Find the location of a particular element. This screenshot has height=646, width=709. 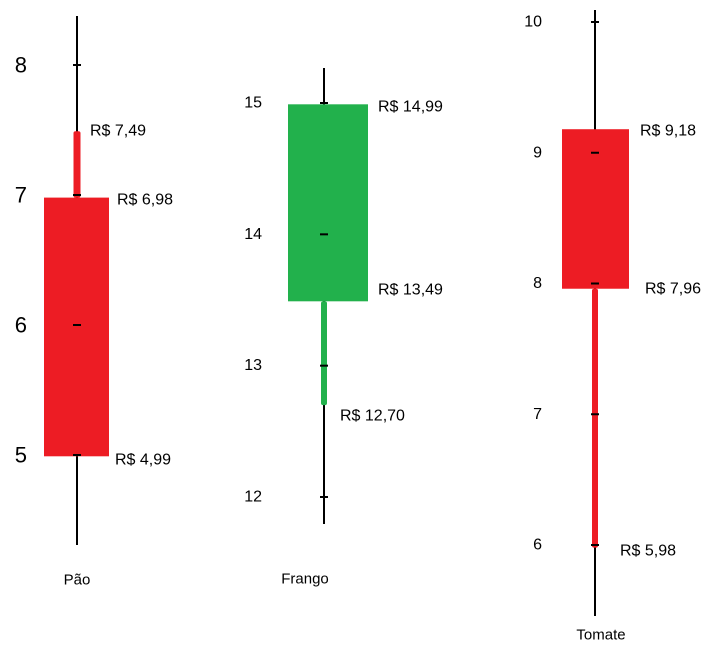

frango-low-label: R$ 12,70 is located at coordinates (372, 416).